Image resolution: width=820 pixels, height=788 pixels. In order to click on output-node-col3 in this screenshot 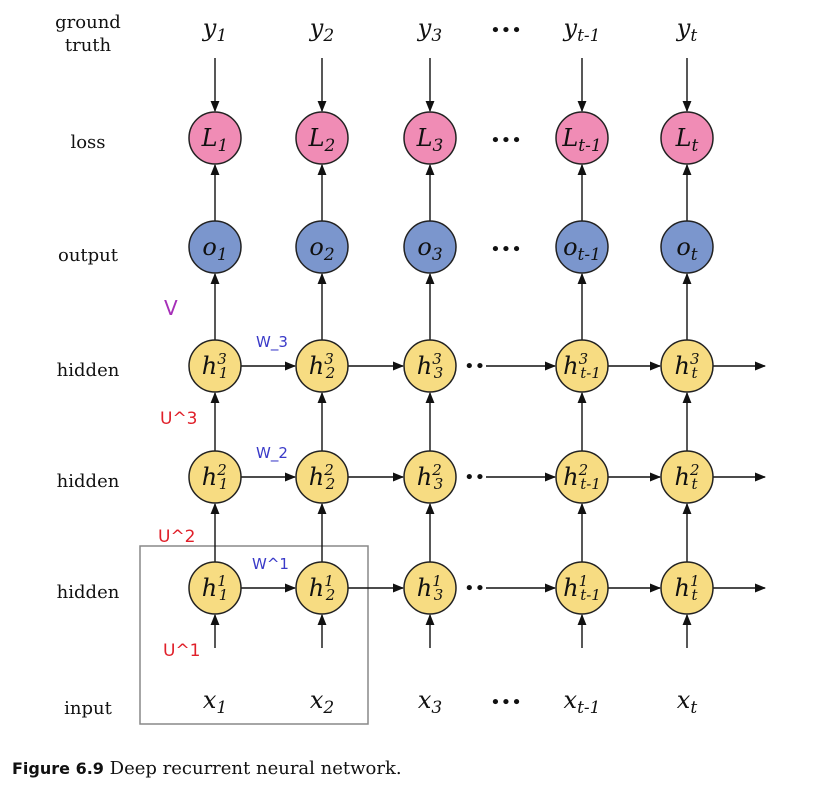, I will do `click(430, 247)`.